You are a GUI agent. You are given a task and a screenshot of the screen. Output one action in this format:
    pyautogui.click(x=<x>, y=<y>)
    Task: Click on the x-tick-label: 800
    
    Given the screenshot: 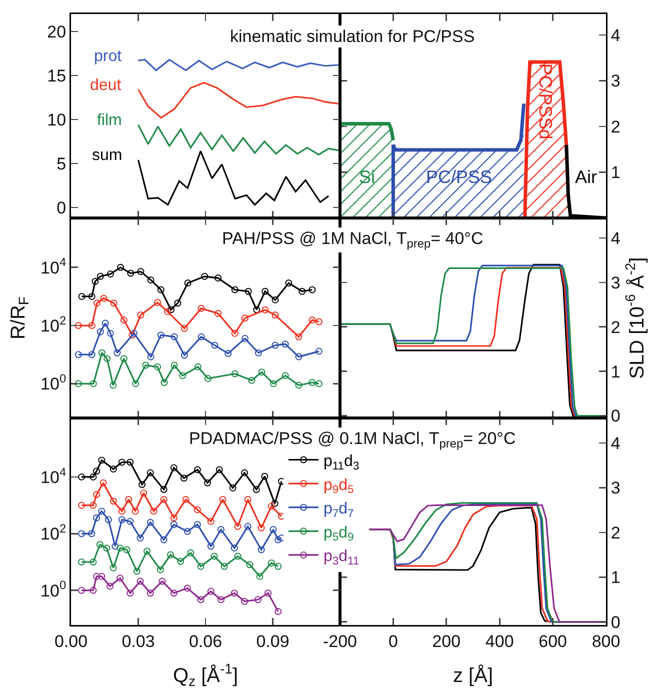 What is the action you would take?
    pyautogui.click(x=606, y=641)
    